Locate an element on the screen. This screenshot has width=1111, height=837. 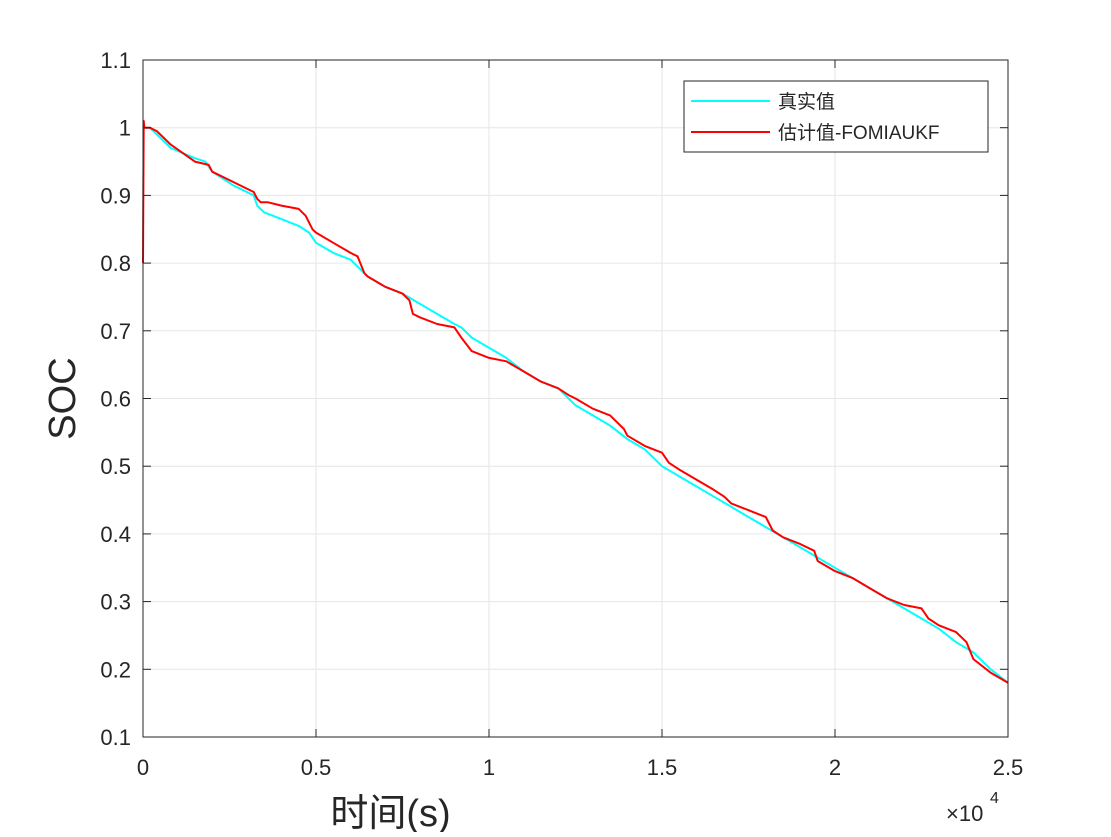
x-exponent-power: 4 is located at coordinates (994, 798).